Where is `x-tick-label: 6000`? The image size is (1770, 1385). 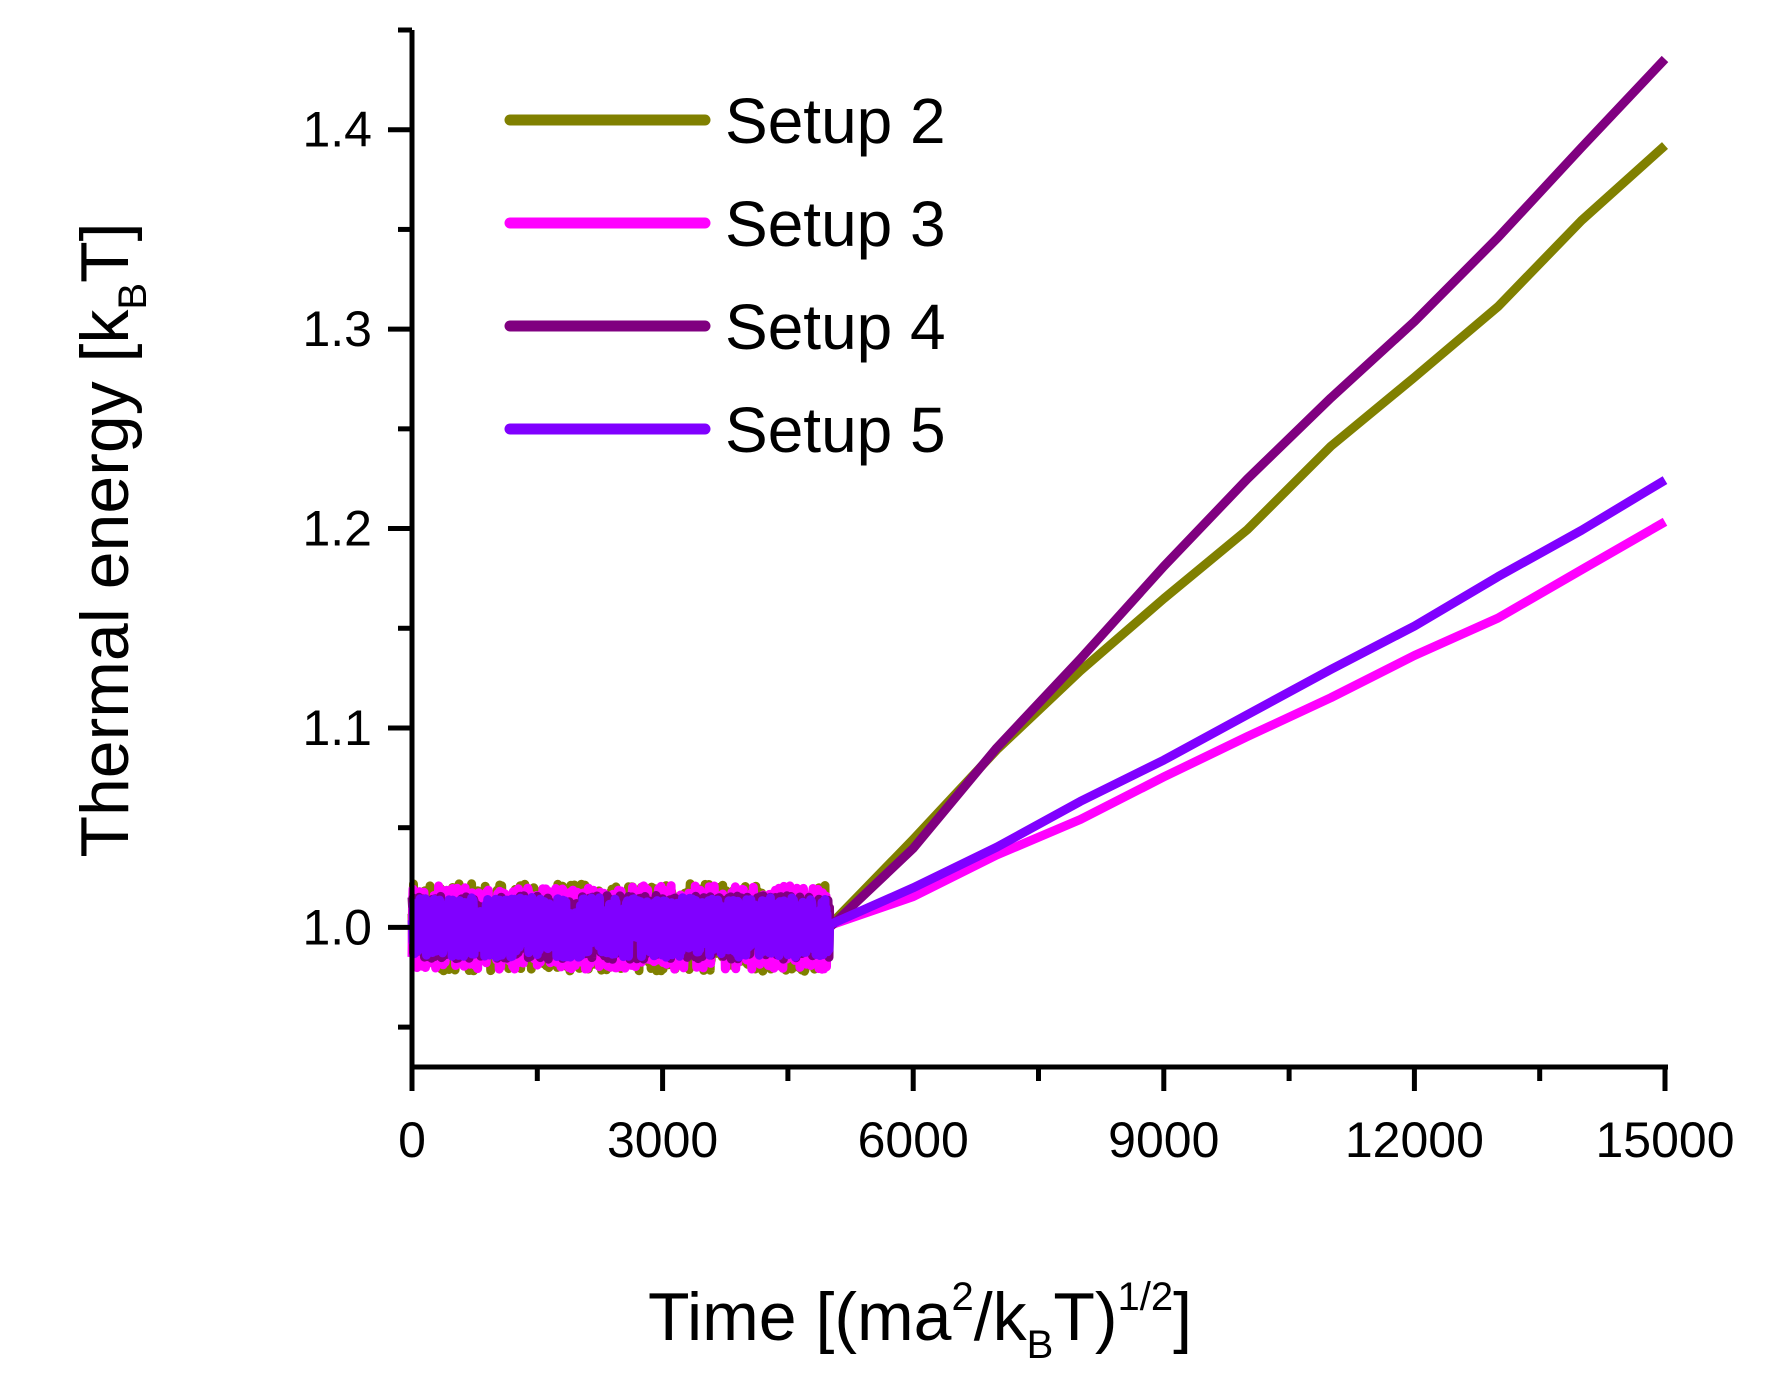 x-tick-label: 6000 is located at coordinates (913, 1140).